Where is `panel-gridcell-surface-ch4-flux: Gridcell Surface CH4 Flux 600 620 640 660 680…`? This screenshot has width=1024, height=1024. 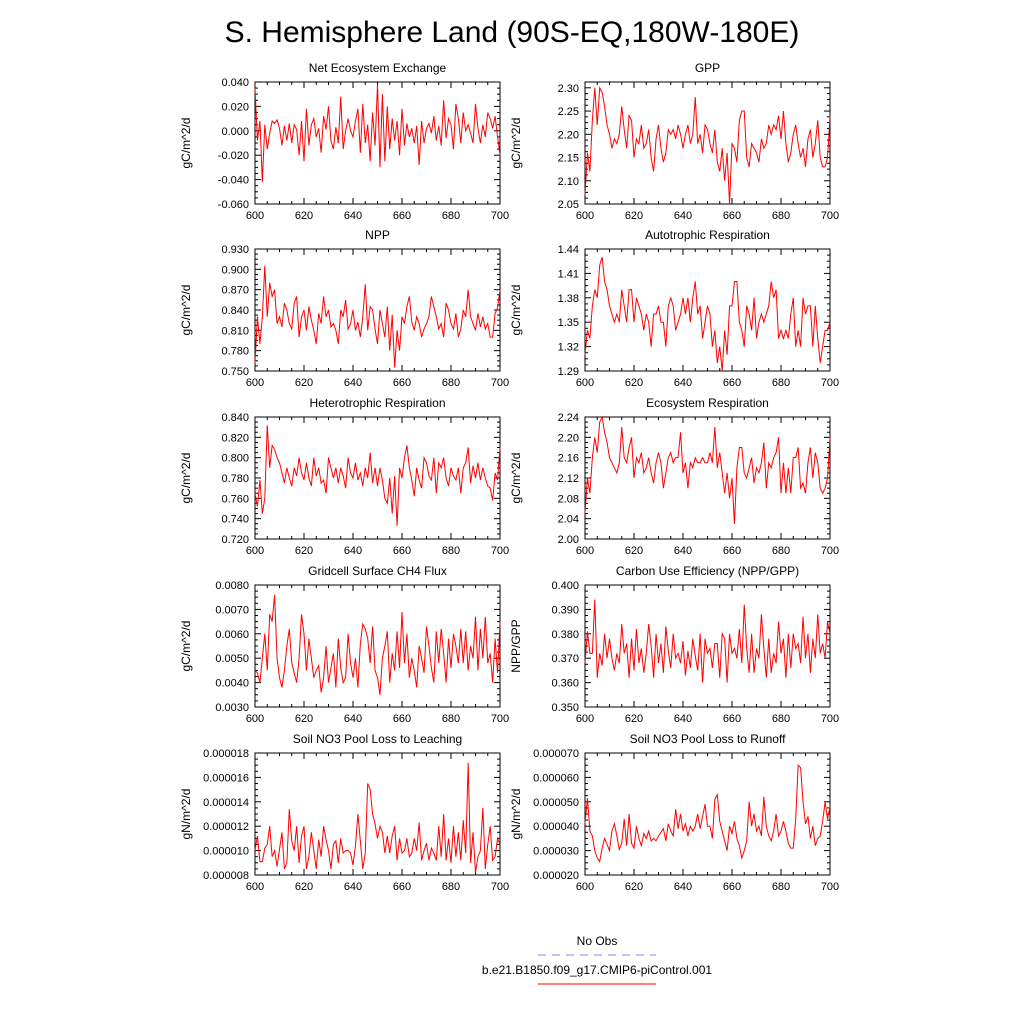
panel-gridcell-surface-ch4-flux: Gridcell Surface CH4 Flux 600 620 640 660 680… is located at coordinates (344, 644).